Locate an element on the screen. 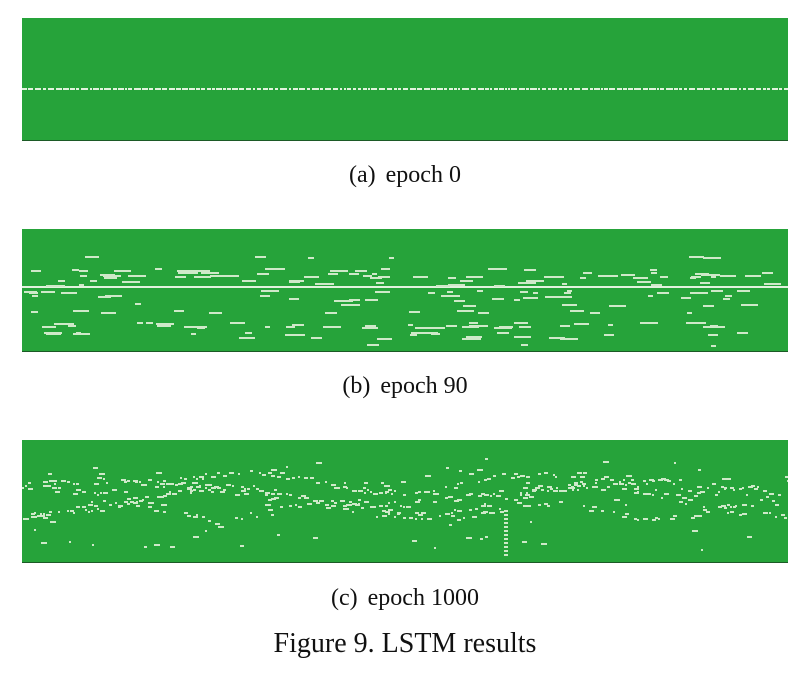 This screenshot has width=810, height=674. roll-bottom-rule is located at coordinates (405, 351).